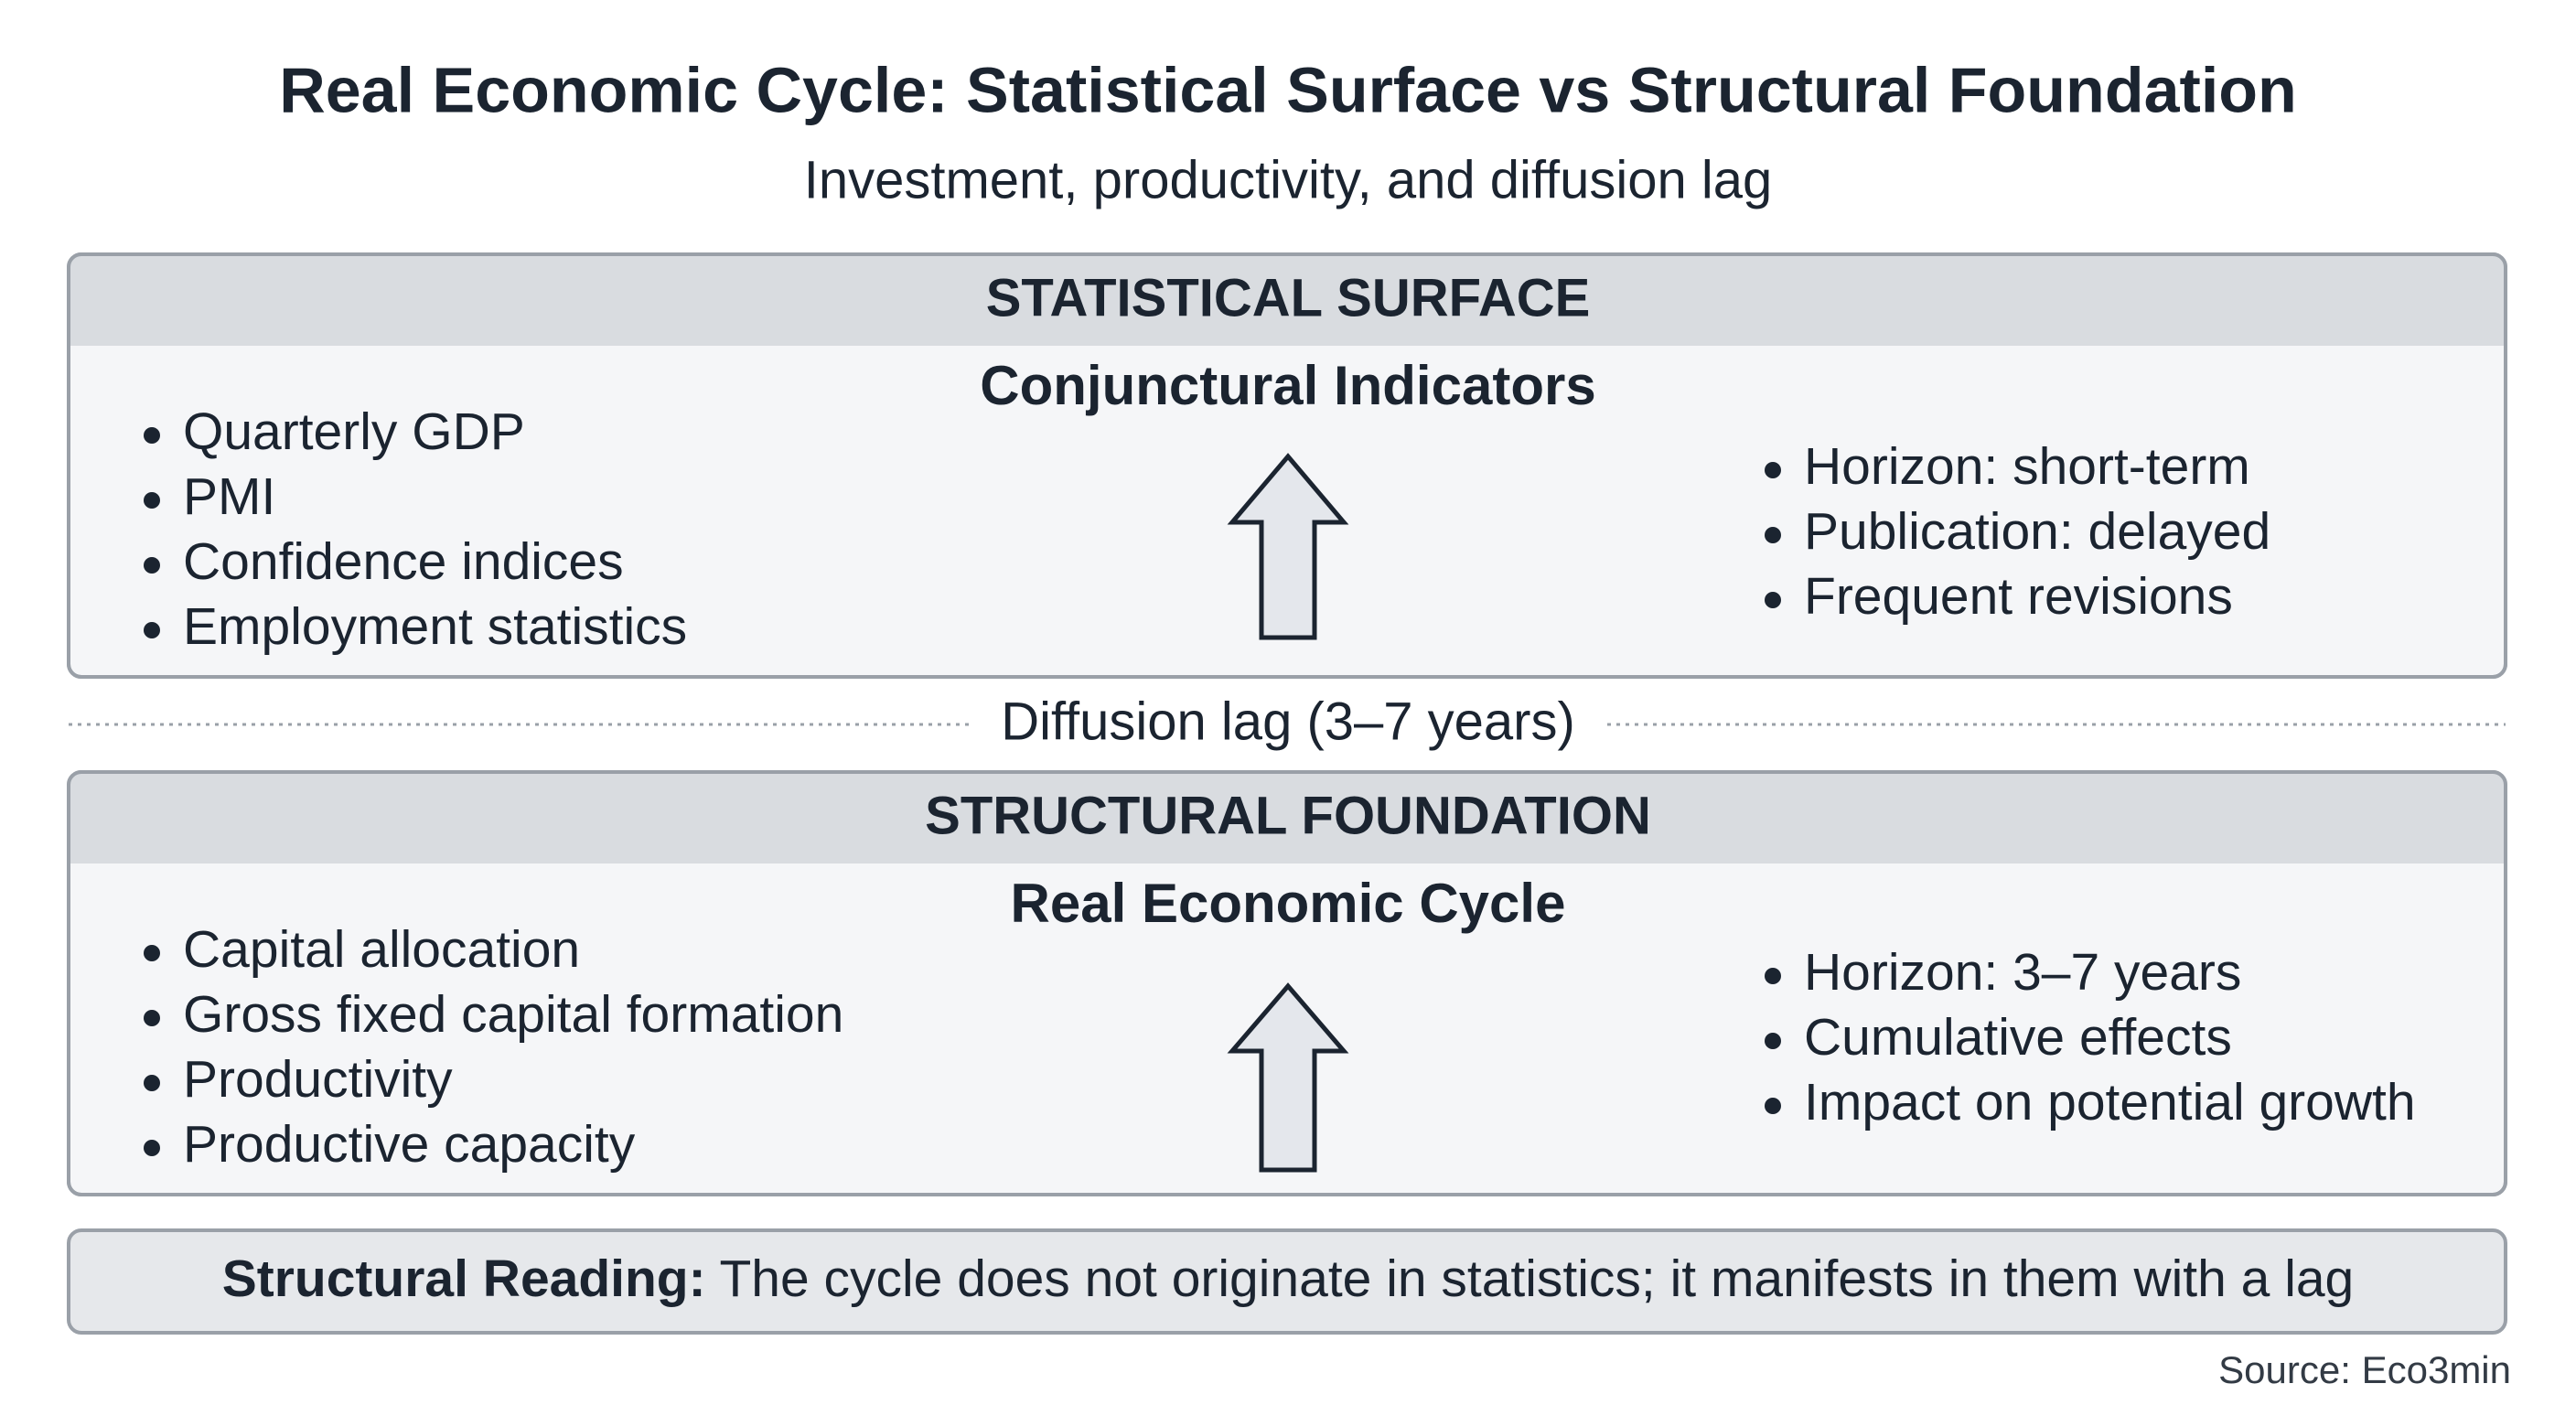 This screenshot has width=2576, height=1405. Describe the element at coordinates (2110, 1103) in the screenshot. I see `right-item: Impact on potential growth` at that location.